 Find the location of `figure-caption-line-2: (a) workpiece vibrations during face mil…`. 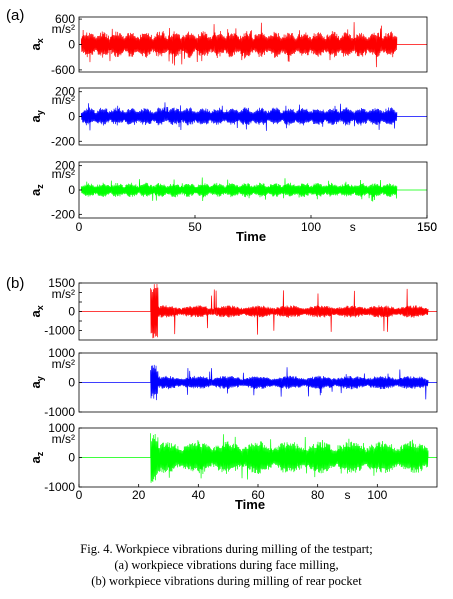

figure-caption-line-2: (a) workpiece vibrations during face mil… is located at coordinates (226, 565).